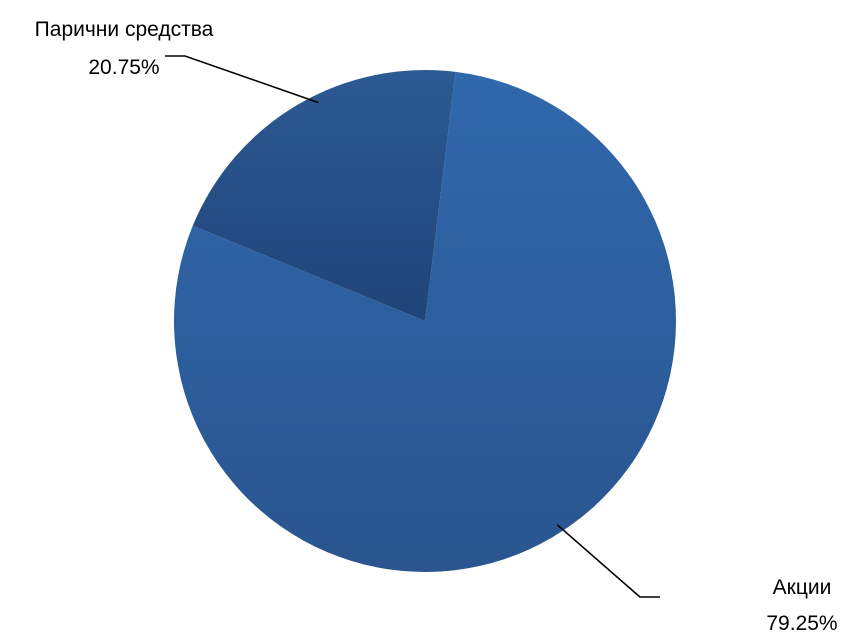  I want to click on data-label-category-aktsii: Акции, so click(802, 587).